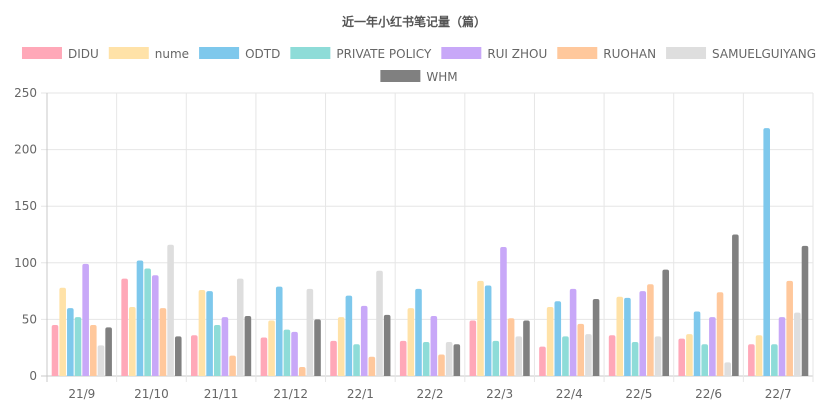 This screenshot has height=416, width=838. What do you see at coordinates (148, 54) in the screenshot?
I see `legend-item: nume` at bounding box center [148, 54].